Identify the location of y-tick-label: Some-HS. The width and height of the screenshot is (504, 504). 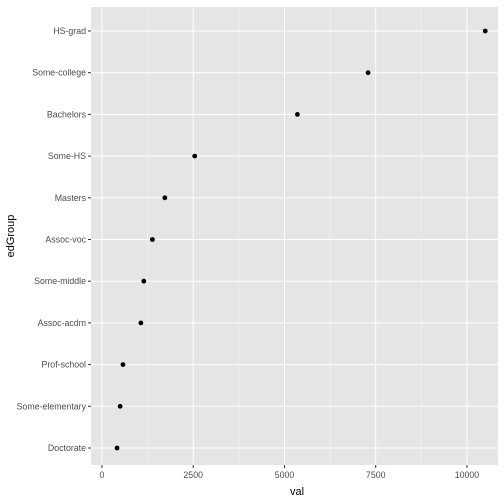
(67, 156).